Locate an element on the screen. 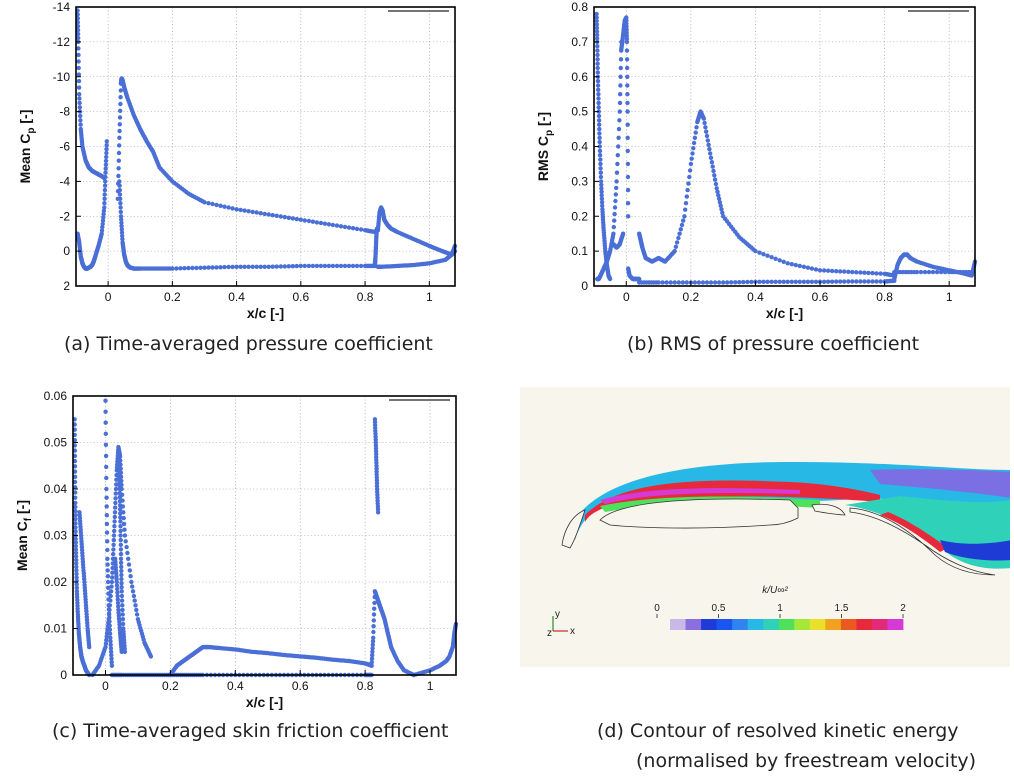 The width and height of the screenshot is (1014, 777). plot-frame is located at coordinates (265, 146).